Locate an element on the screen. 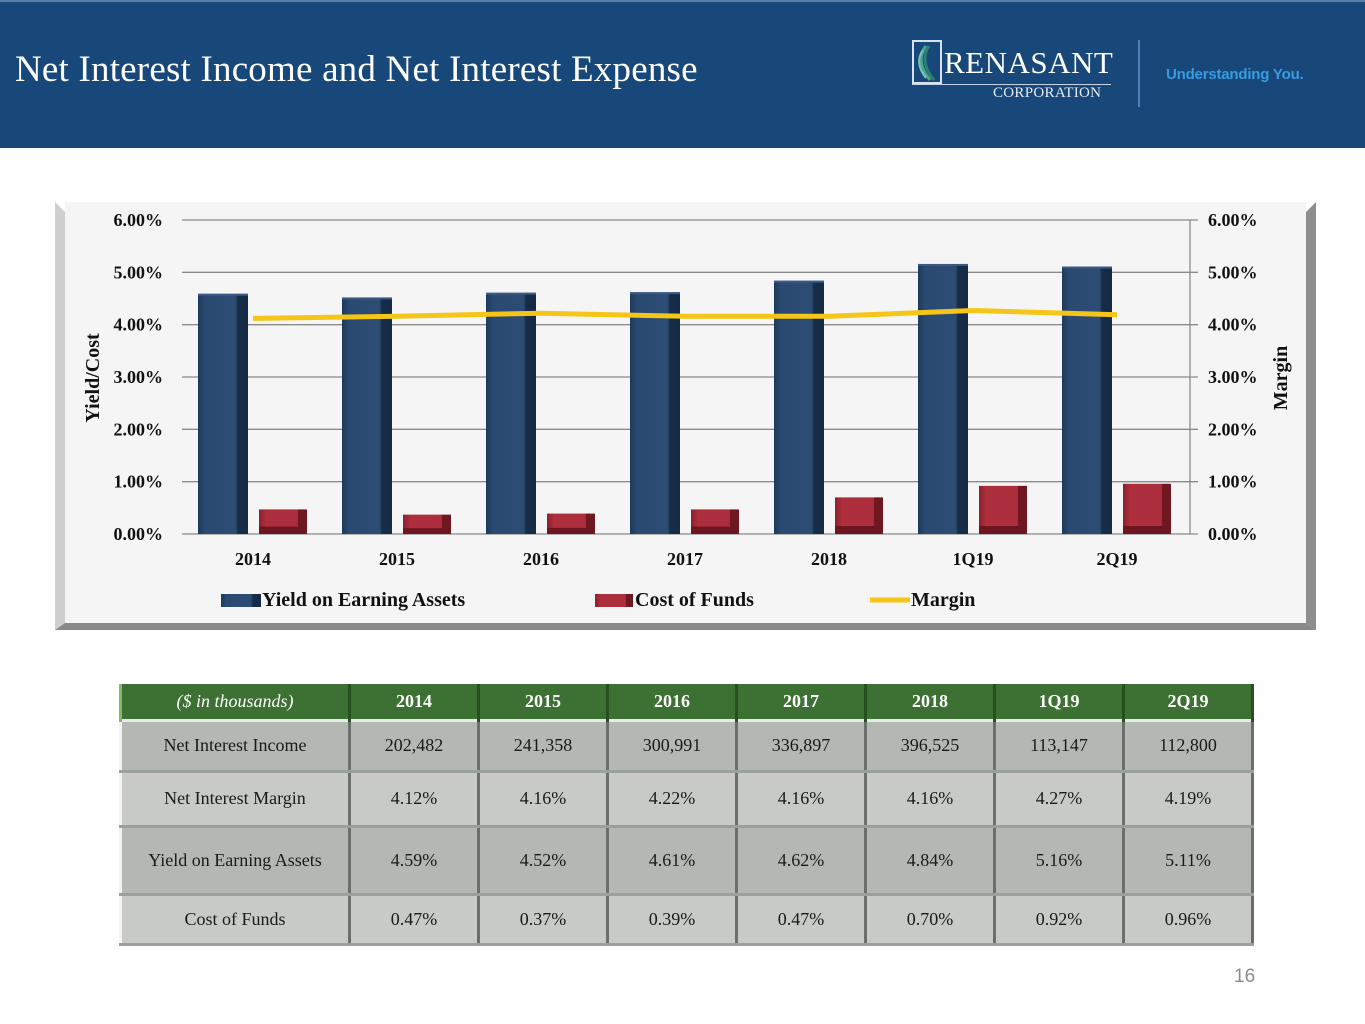 This screenshot has width=1365, height=1024. logo-brand-text: RENASANT is located at coordinates (1029, 62).